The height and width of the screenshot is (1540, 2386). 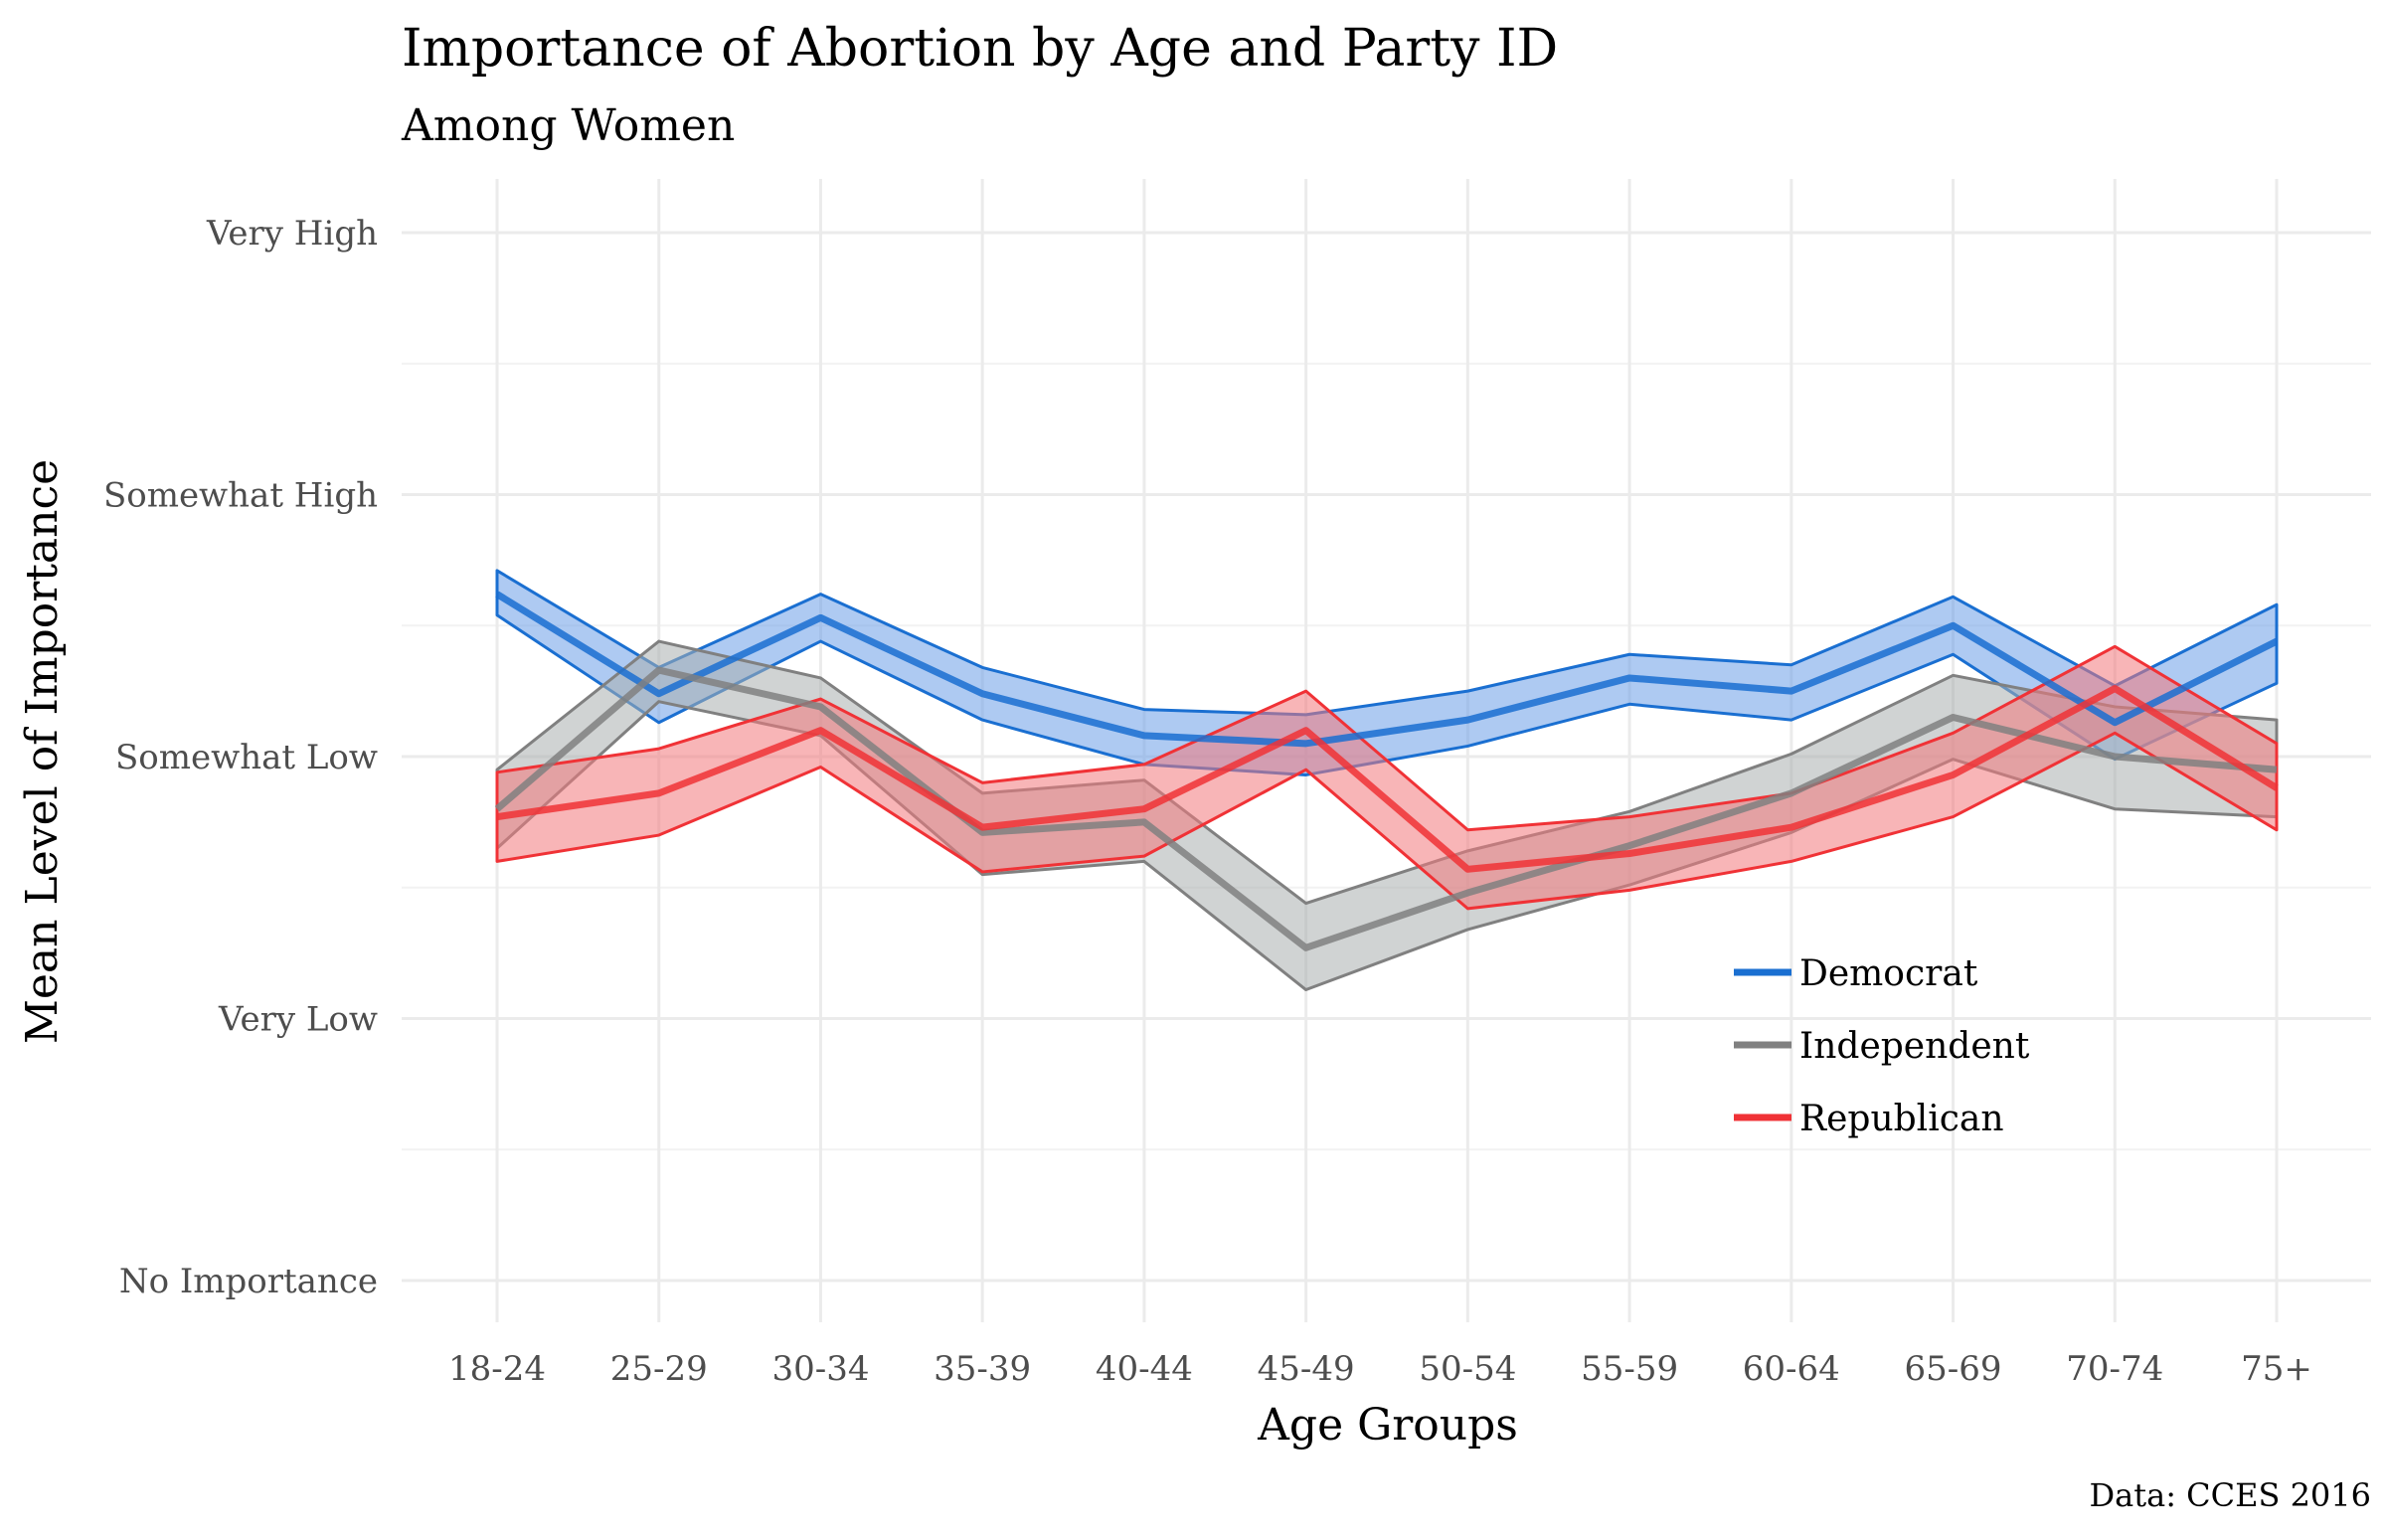 What do you see at coordinates (1387, 669) in the screenshot?
I see `series-line-democrat` at bounding box center [1387, 669].